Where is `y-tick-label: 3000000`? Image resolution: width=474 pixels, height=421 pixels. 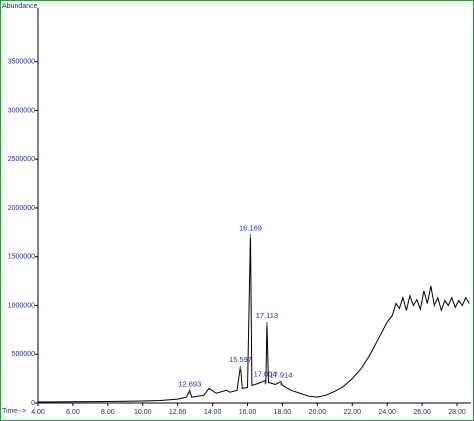 y-tick-label: 3000000 is located at coordinates (21, 110).